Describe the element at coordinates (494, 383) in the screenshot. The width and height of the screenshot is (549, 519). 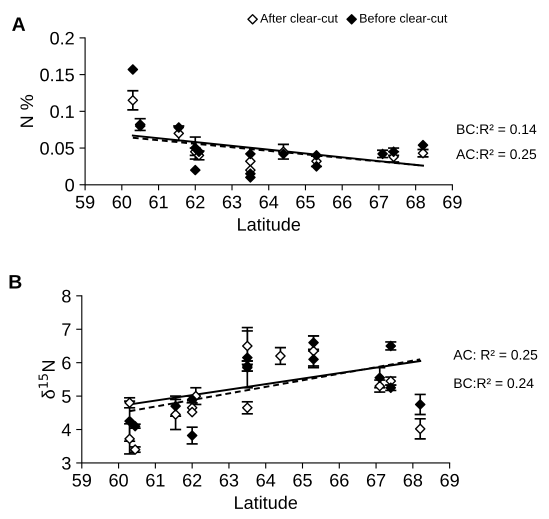
I see `text: BC:R² = 0.24` at that location.